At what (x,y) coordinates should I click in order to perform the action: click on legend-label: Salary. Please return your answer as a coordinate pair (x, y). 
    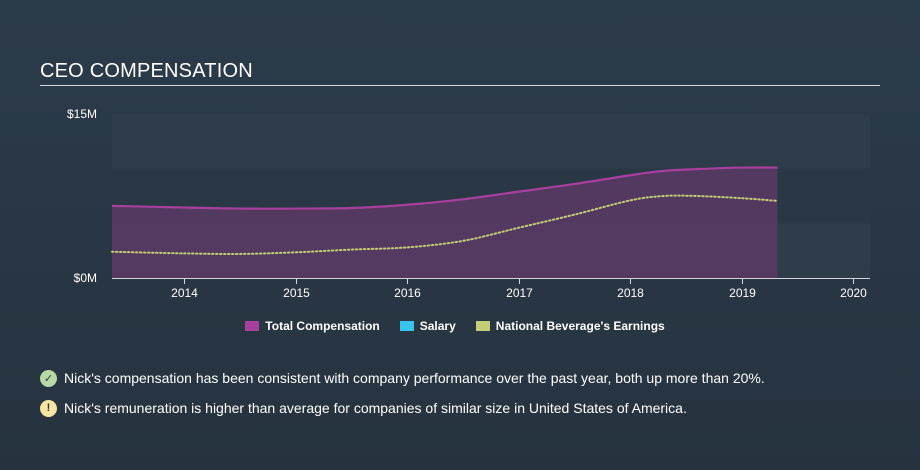
    Looking at the image, I should click on (437, 326).